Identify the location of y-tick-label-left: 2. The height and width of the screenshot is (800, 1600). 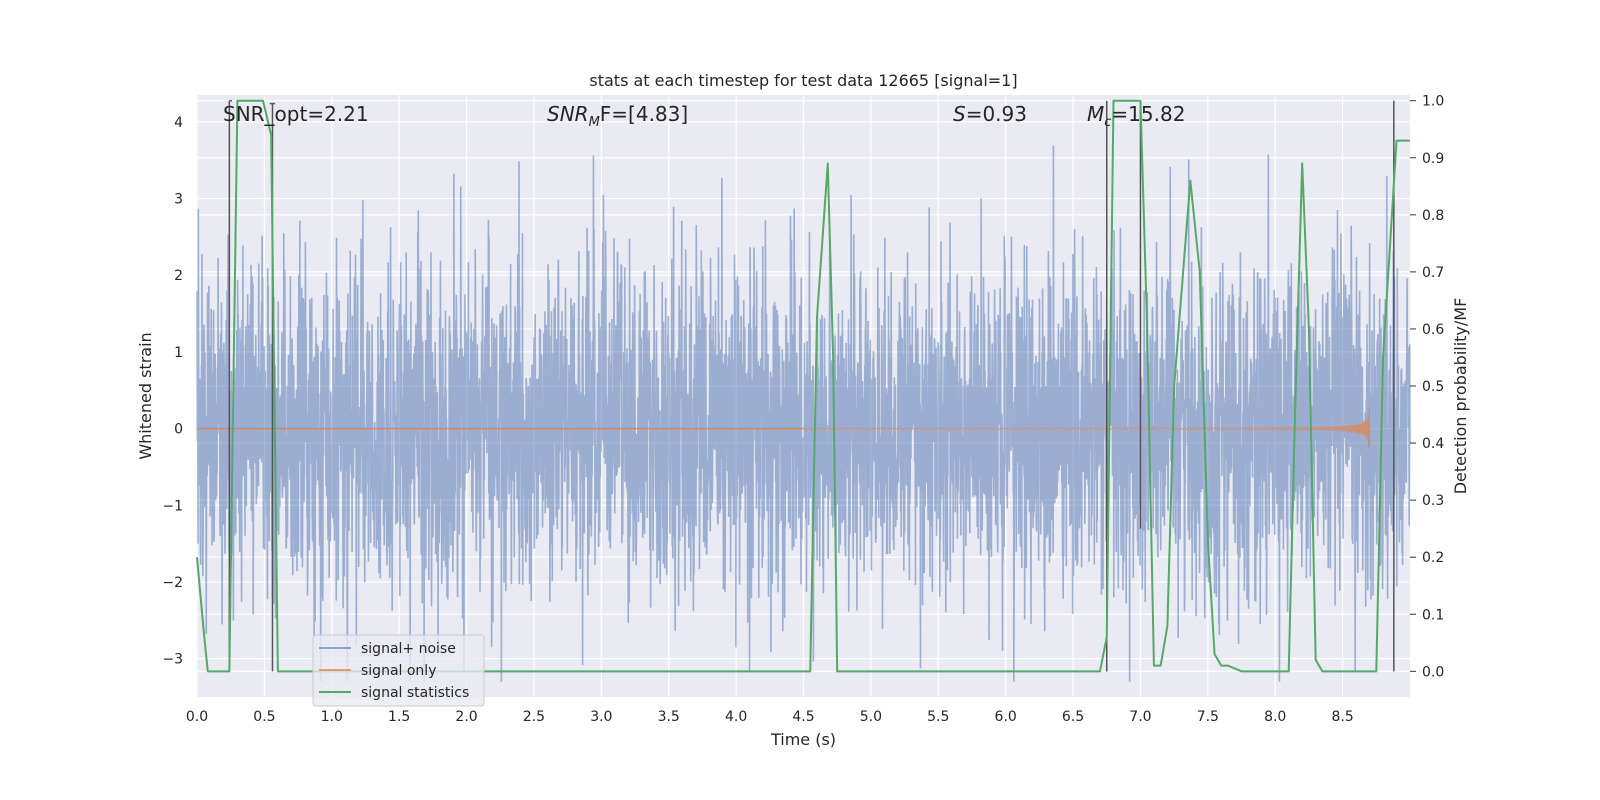
(178, 276).